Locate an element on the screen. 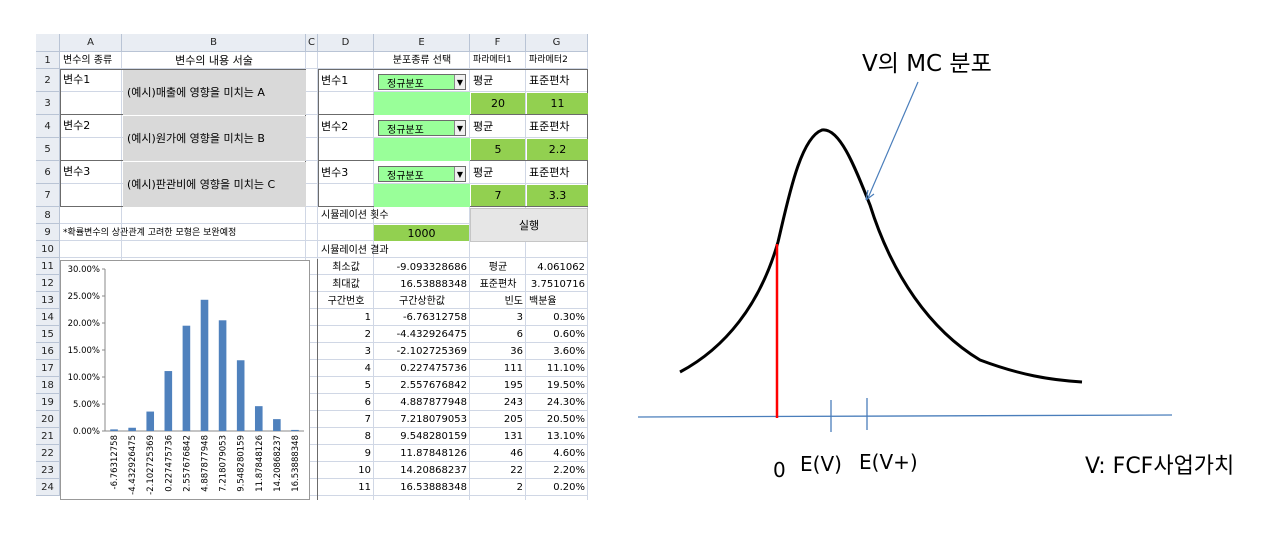 The image size is (1280, 533). col-header-e: E is located at coordinates (422, 43).